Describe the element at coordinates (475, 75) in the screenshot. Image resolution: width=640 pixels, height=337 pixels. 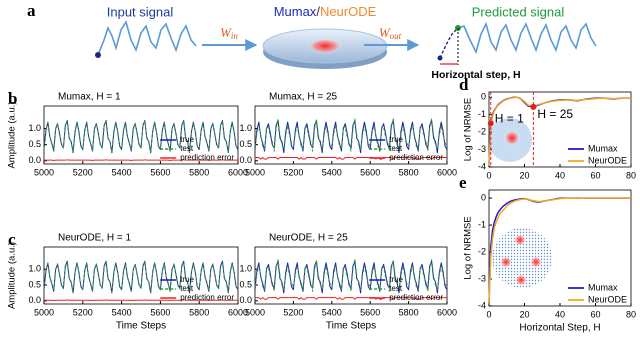
I see `step-label: Horizontal step, H` at that location.